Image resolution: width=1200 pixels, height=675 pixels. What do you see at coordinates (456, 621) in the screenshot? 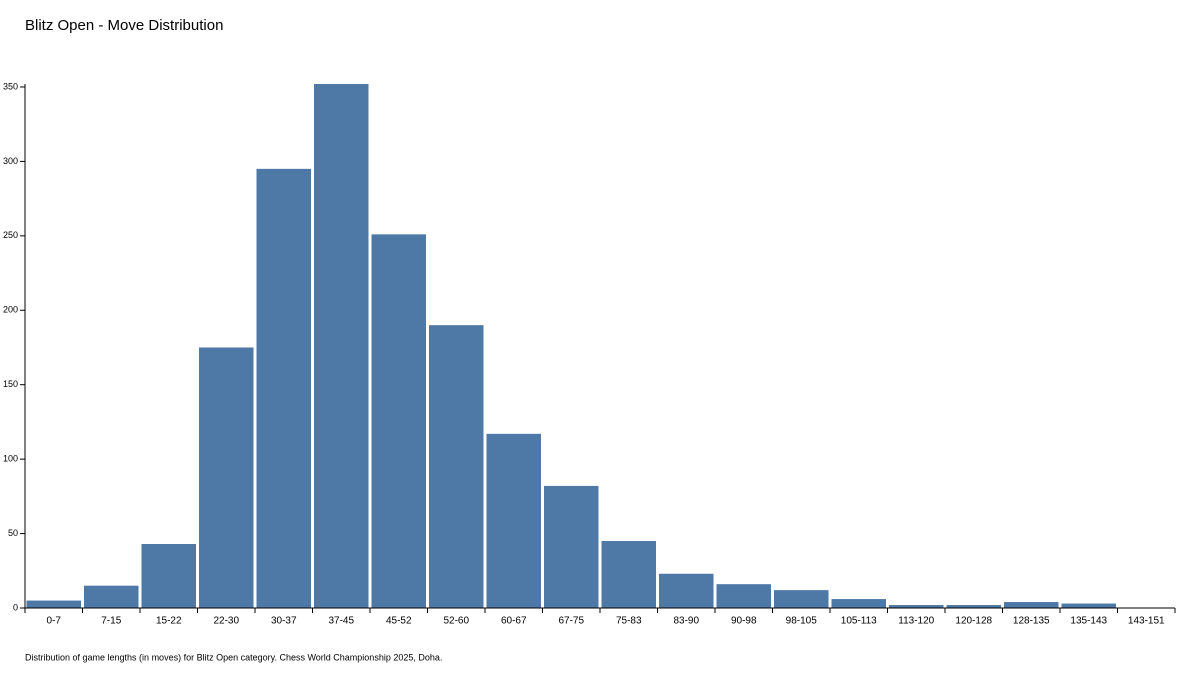
I see `x-tick-label: 52-60` at bounding box center [456, 621].